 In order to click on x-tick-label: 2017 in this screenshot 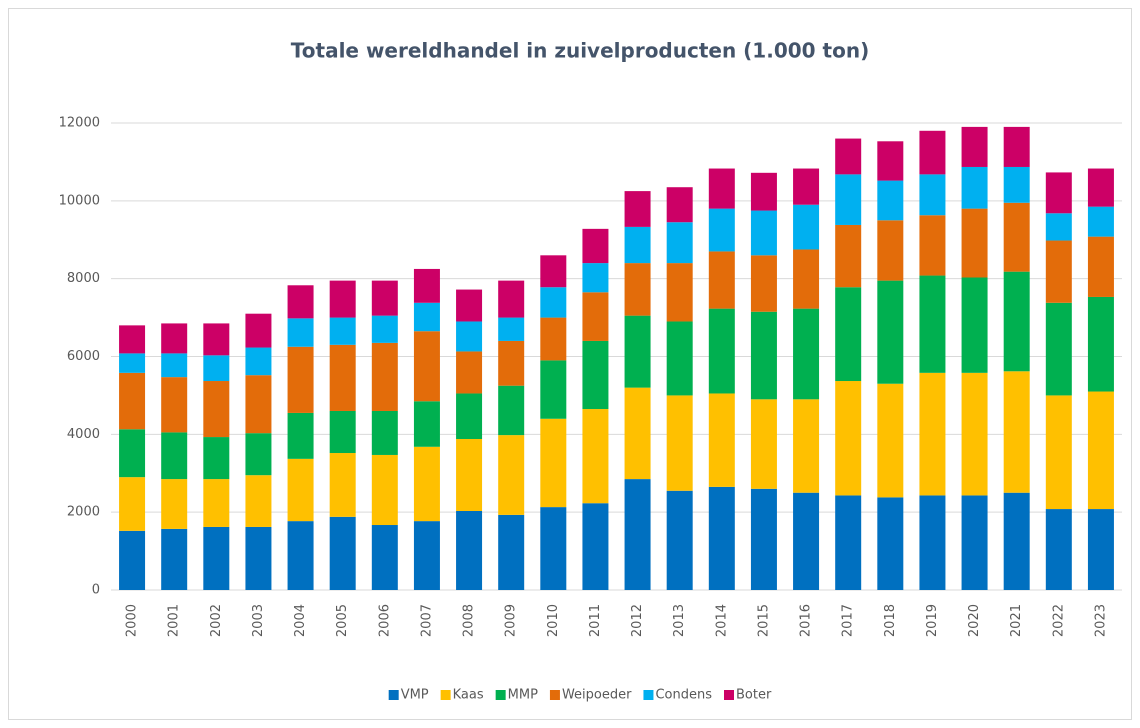, I will do `click(848, 620)`.